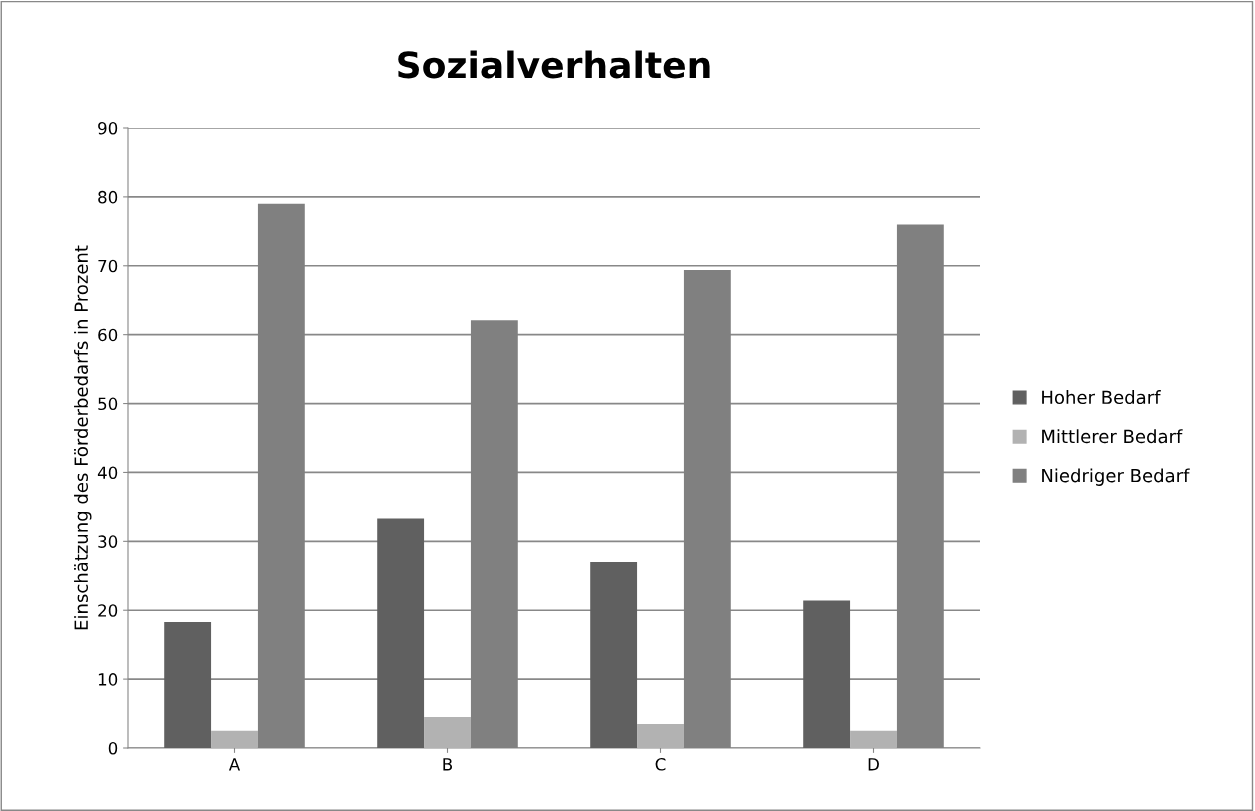 This screenshot has height=811, width=1255. I want to click on x-tick-label: B, so click(448, 764).